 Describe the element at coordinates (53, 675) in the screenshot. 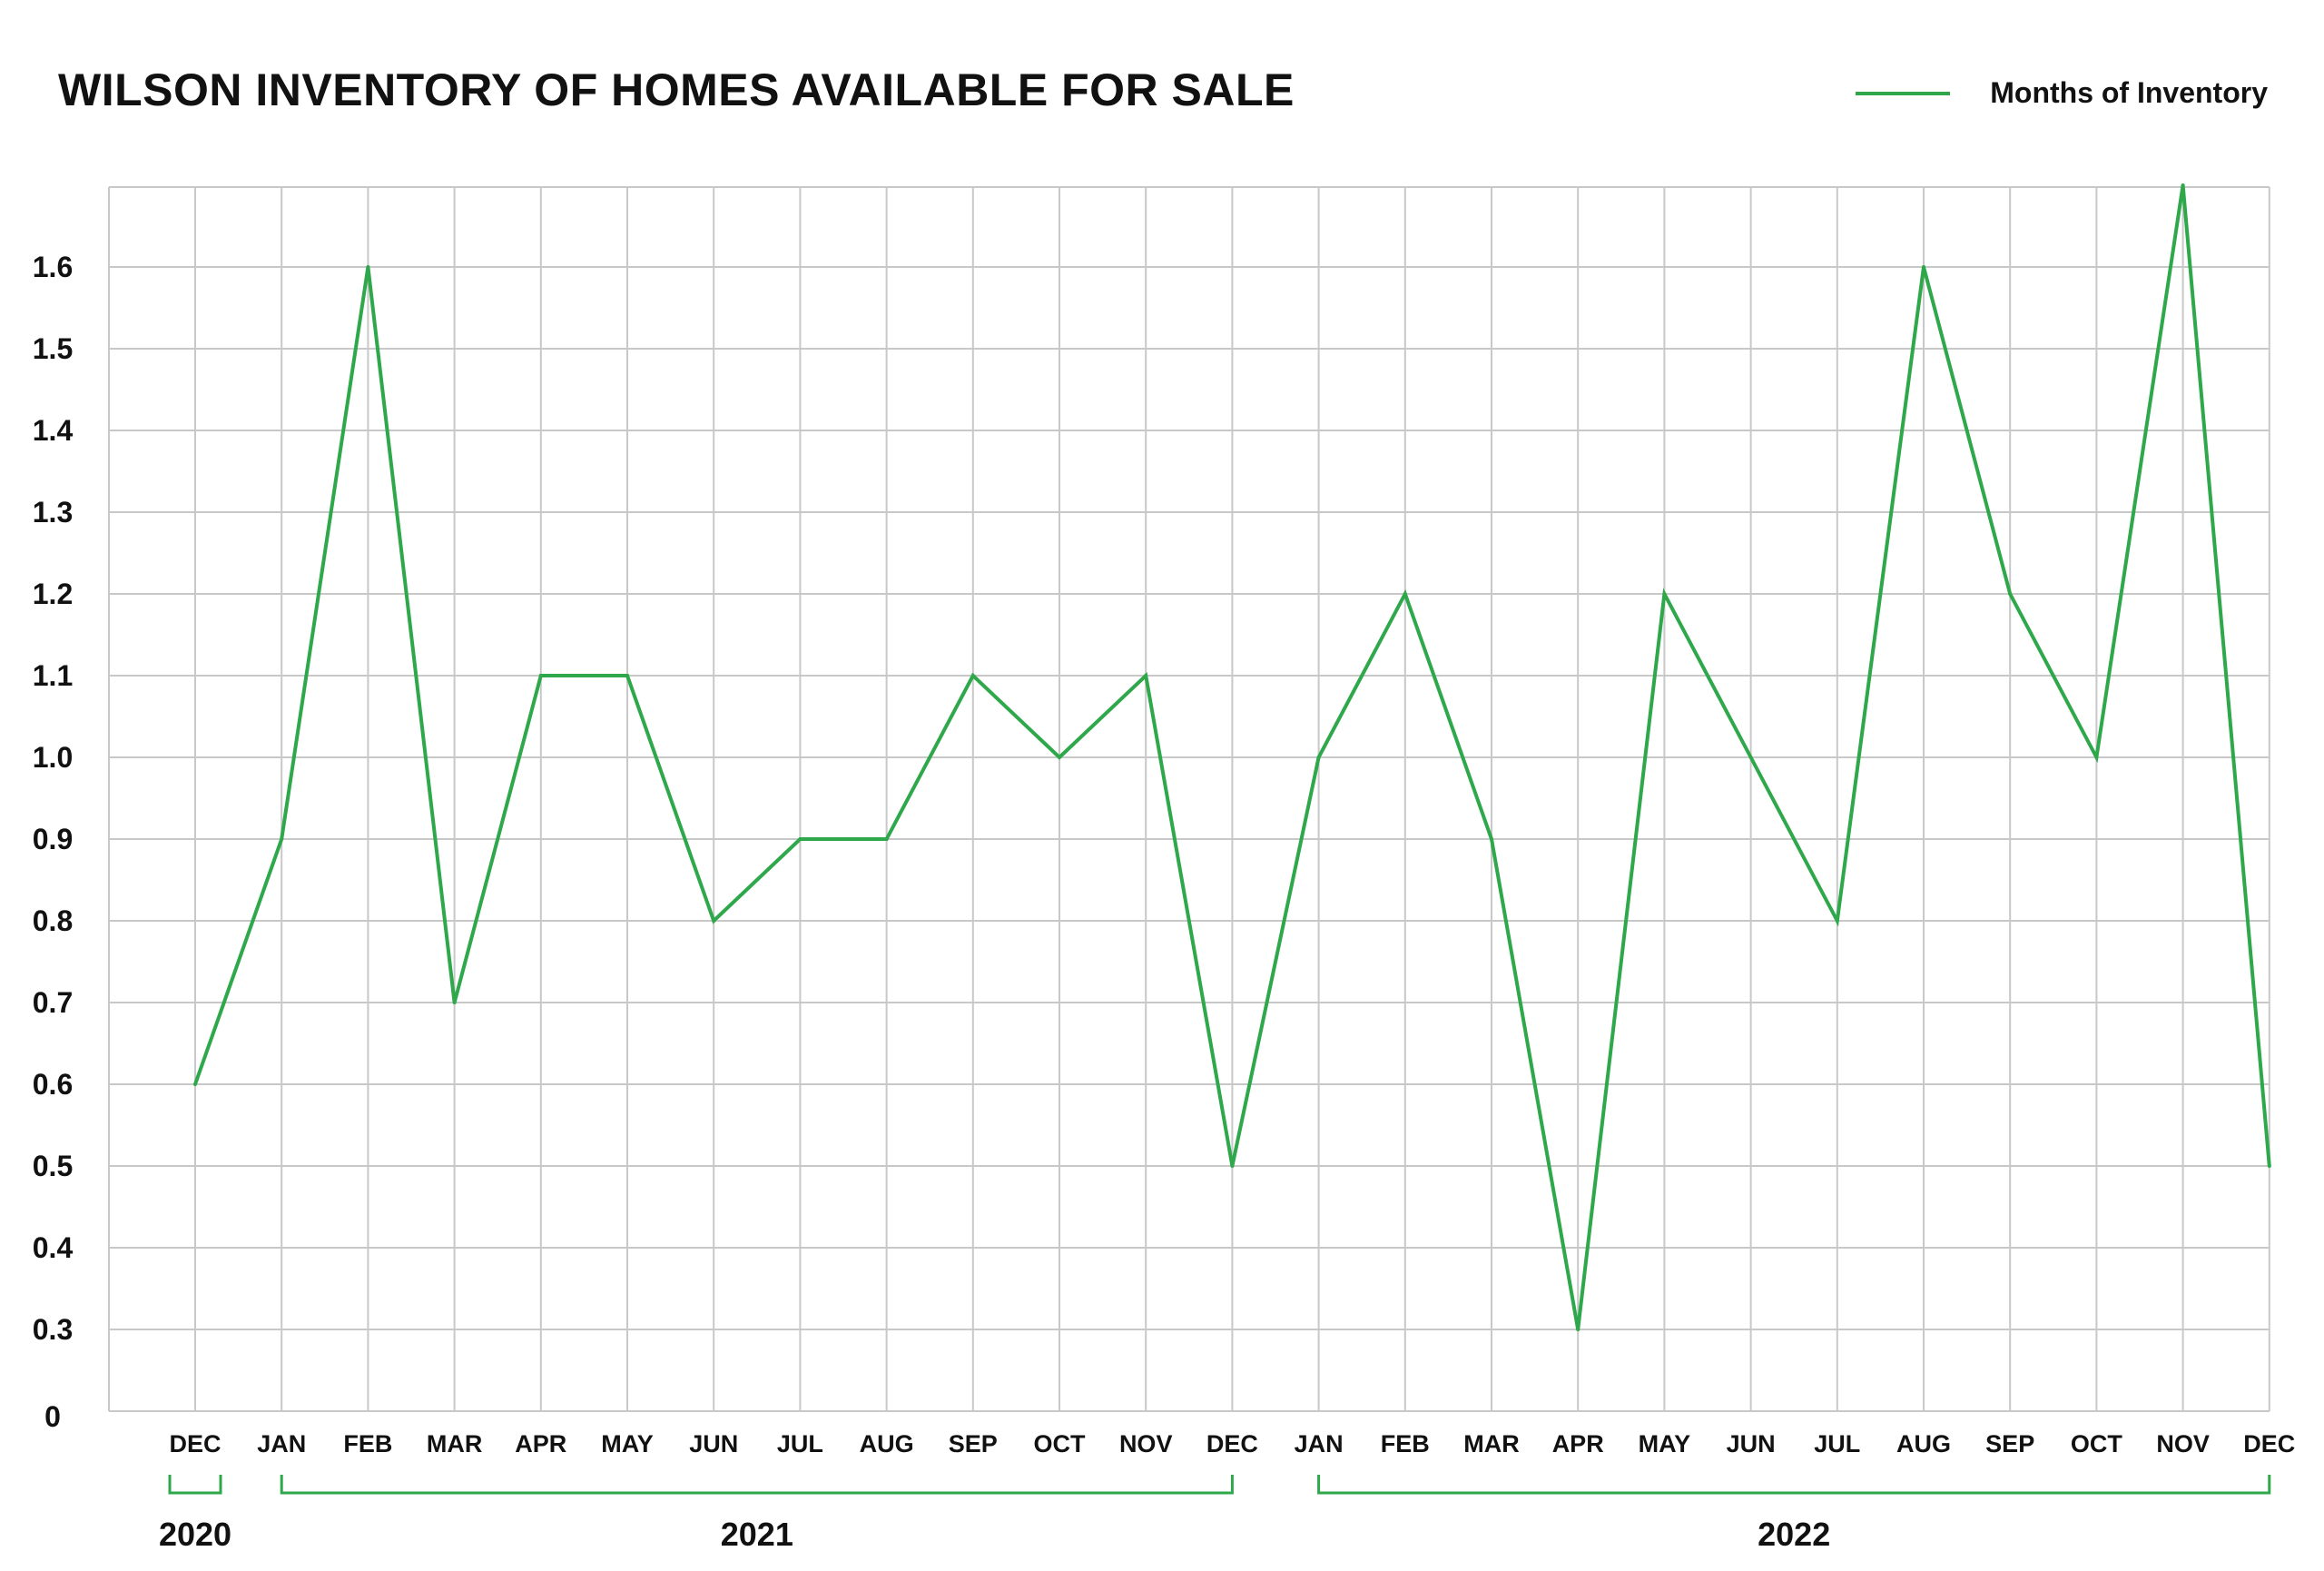

I see `y-tick-label: 1.1` at that location.